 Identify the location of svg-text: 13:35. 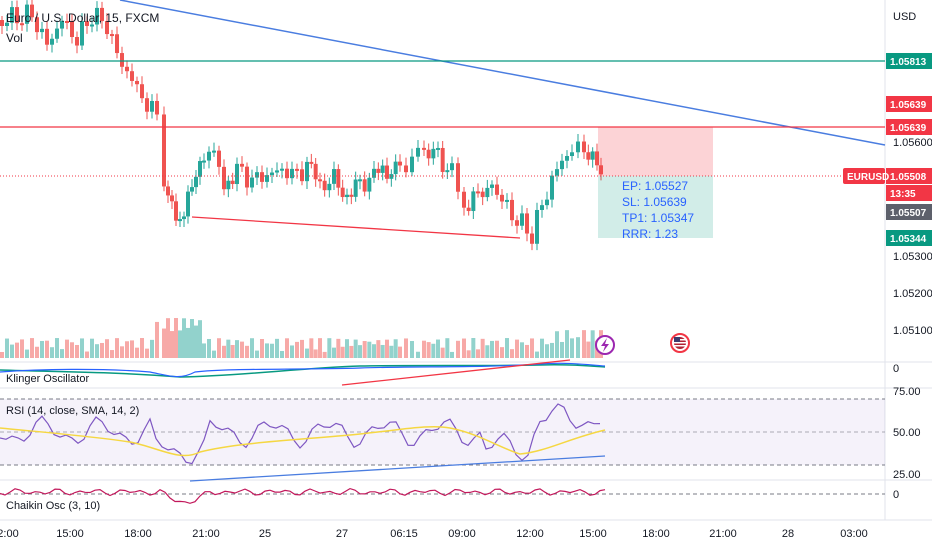
(903, 194).